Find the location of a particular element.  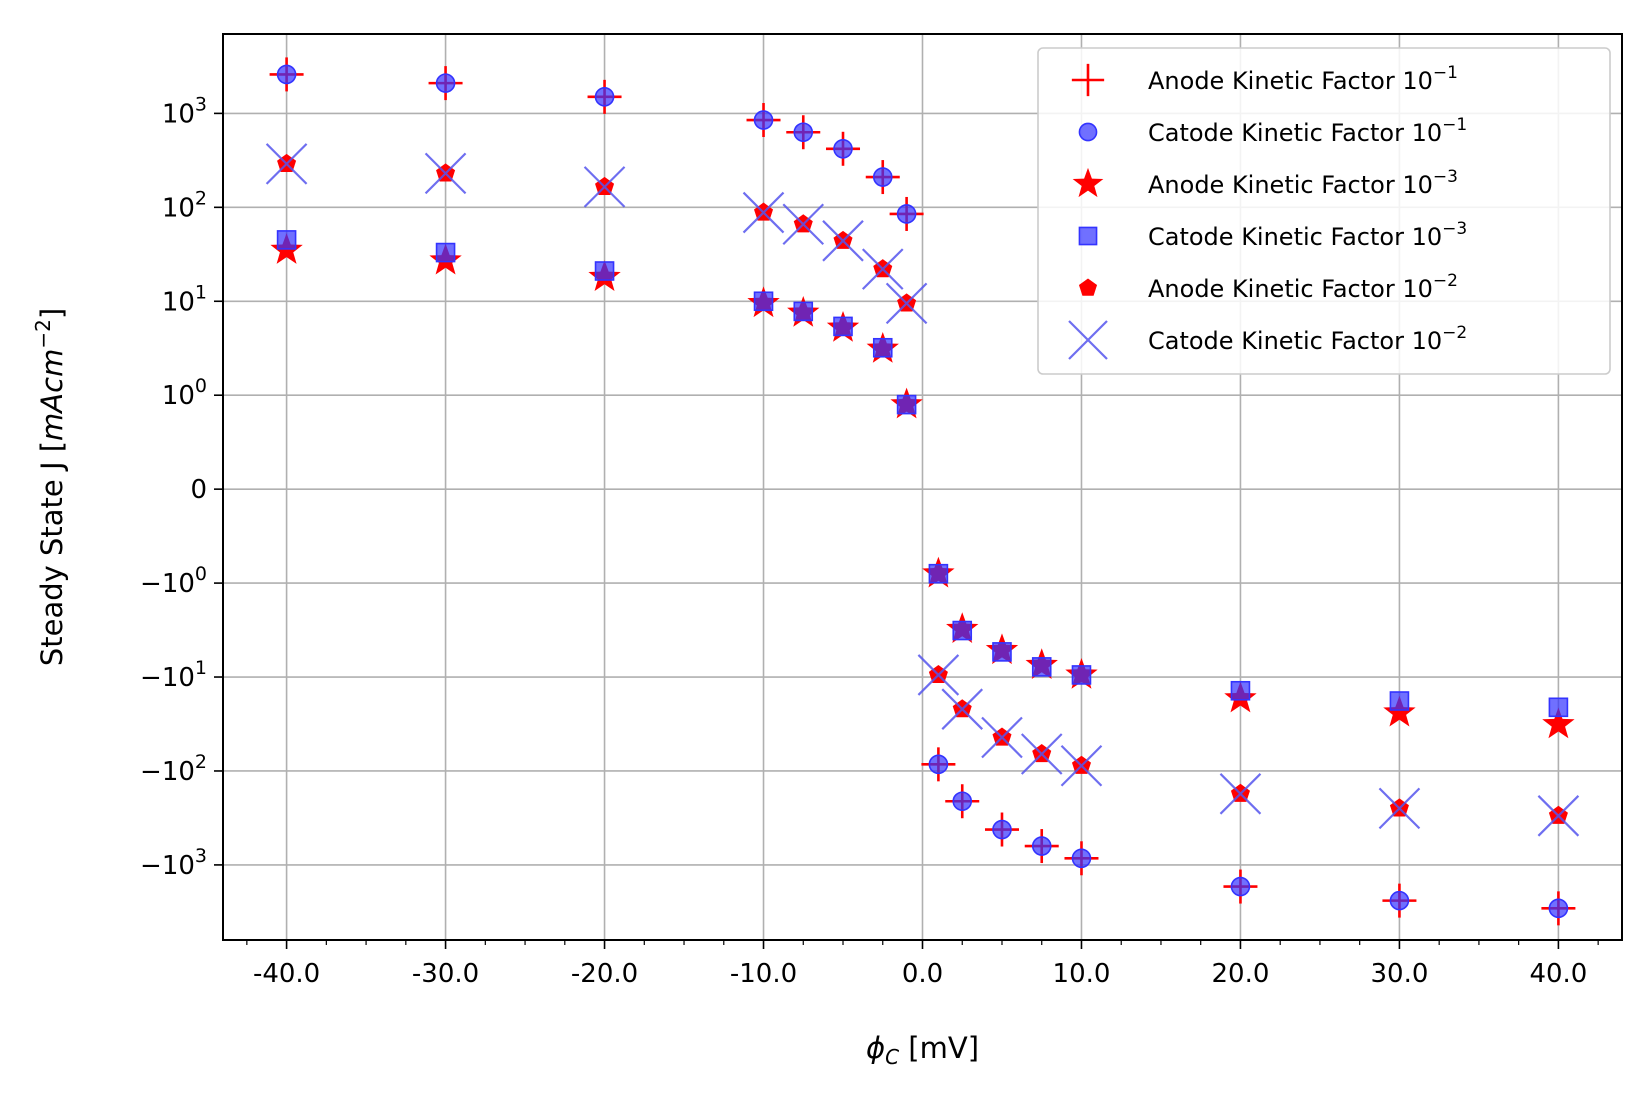

x-tick-label: -10.0 is located at coordinates (763, 974).